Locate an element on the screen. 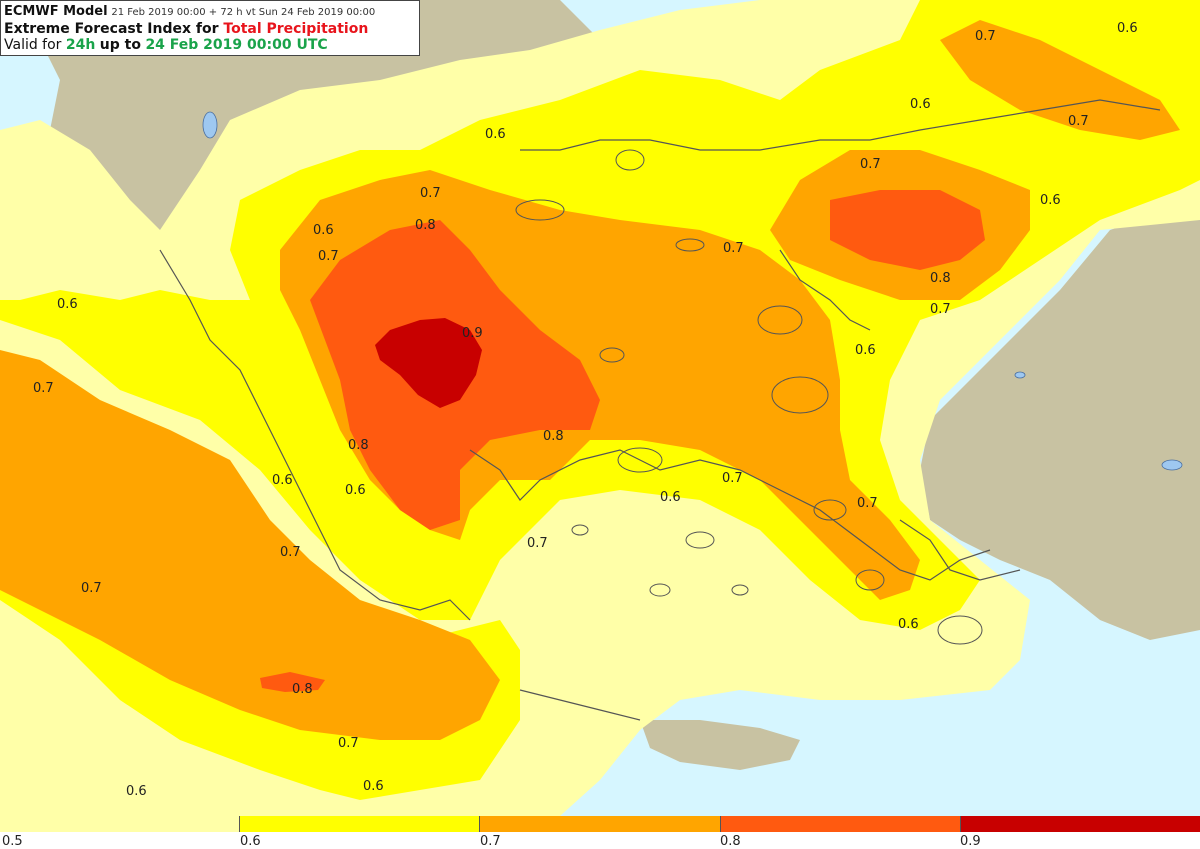  land-east is located at coordinates (1060, 420).